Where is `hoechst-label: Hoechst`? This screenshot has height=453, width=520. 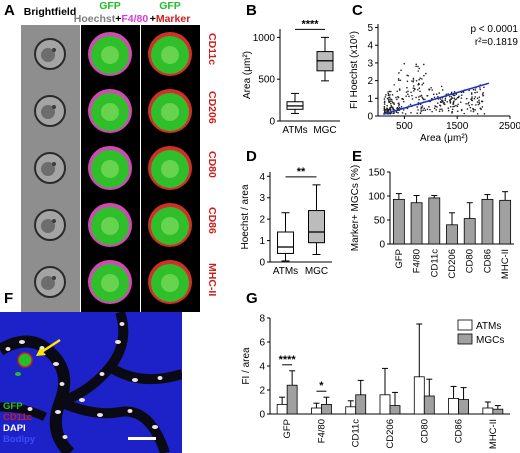
hoechst-label: Hoechst is located at coordinates (94, 19).